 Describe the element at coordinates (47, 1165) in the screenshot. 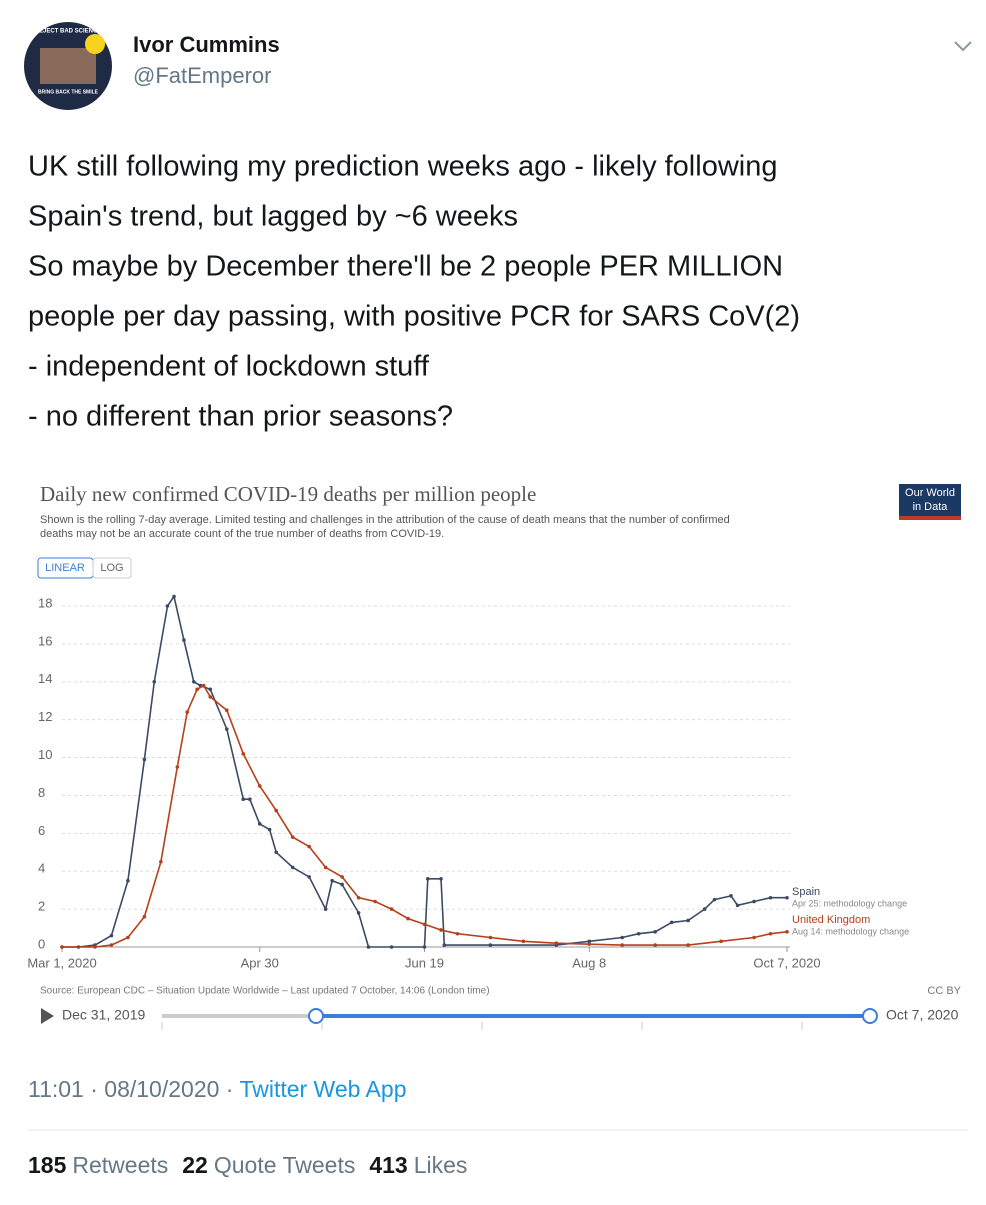

I see `stat-count: 185` at that location.